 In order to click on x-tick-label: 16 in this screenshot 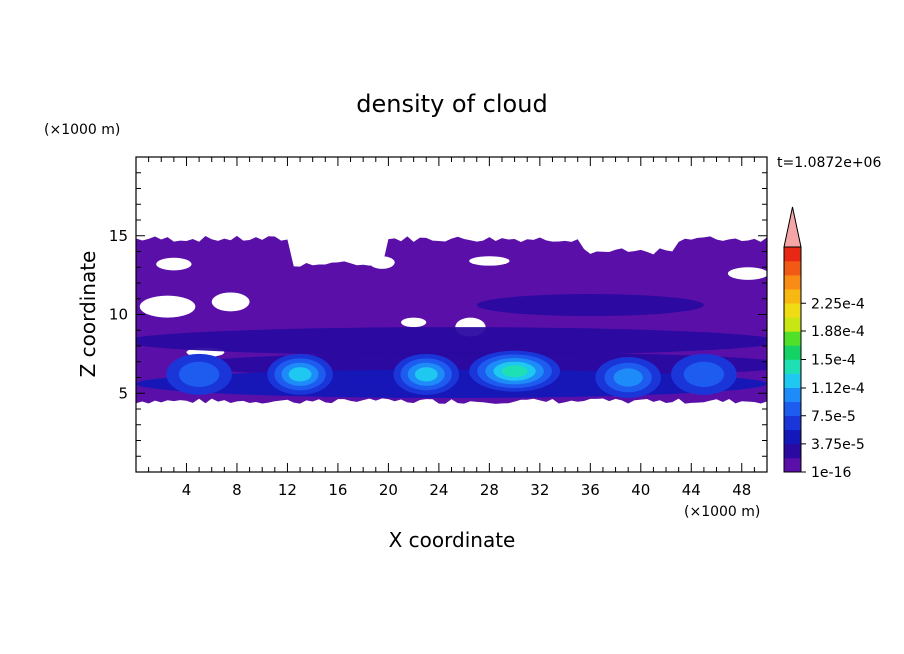, I will do `click(337, 490)`.